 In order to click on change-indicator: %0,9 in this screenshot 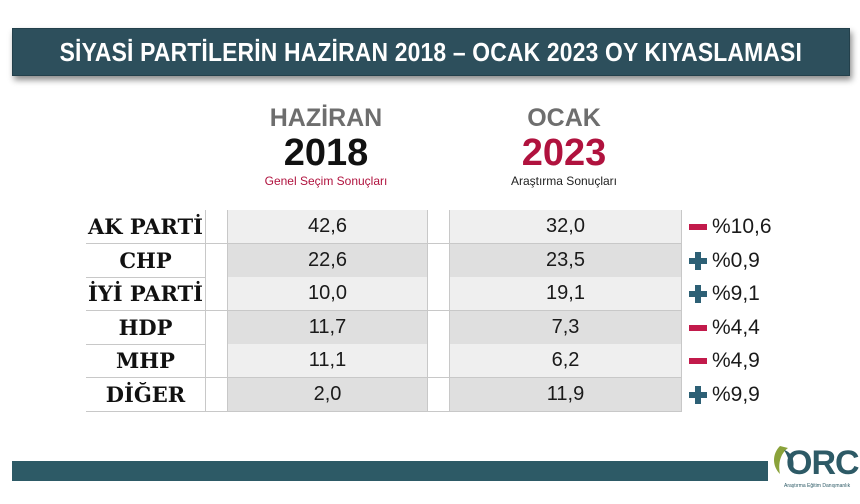, I will do `click(738, 261)`.